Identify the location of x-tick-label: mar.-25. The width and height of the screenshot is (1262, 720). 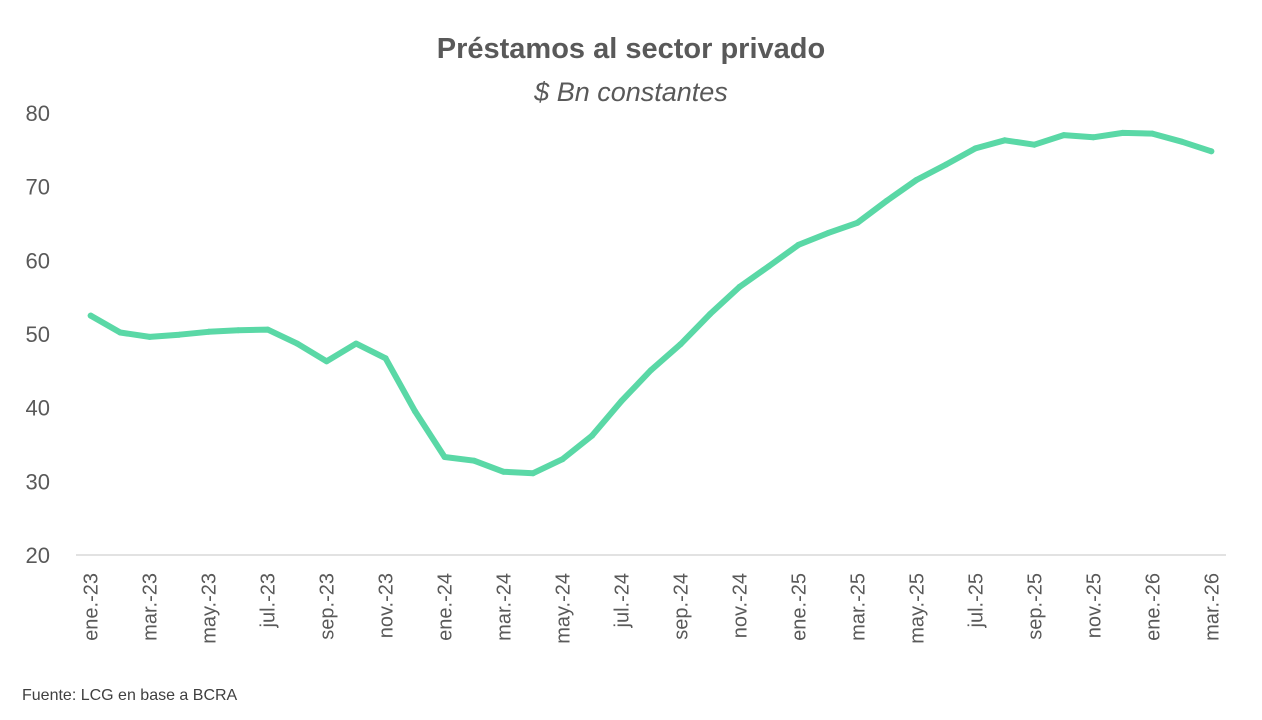
(858, 607).